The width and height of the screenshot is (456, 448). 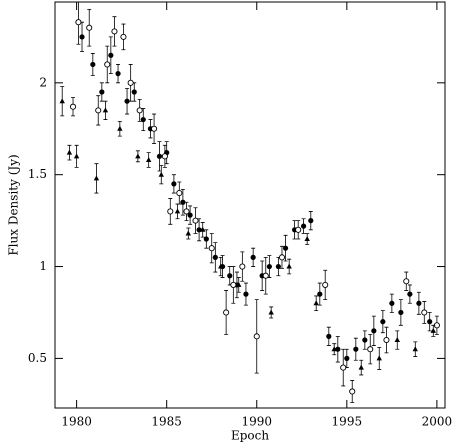 I want to click on y-tick-label: 1, so click(x=43, y=266).